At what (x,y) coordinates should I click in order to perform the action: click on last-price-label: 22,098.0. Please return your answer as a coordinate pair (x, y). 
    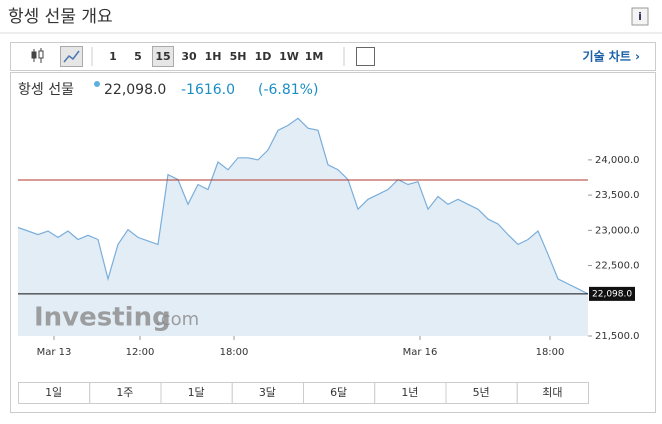
    Looking at the image, I should click on (612, 294).